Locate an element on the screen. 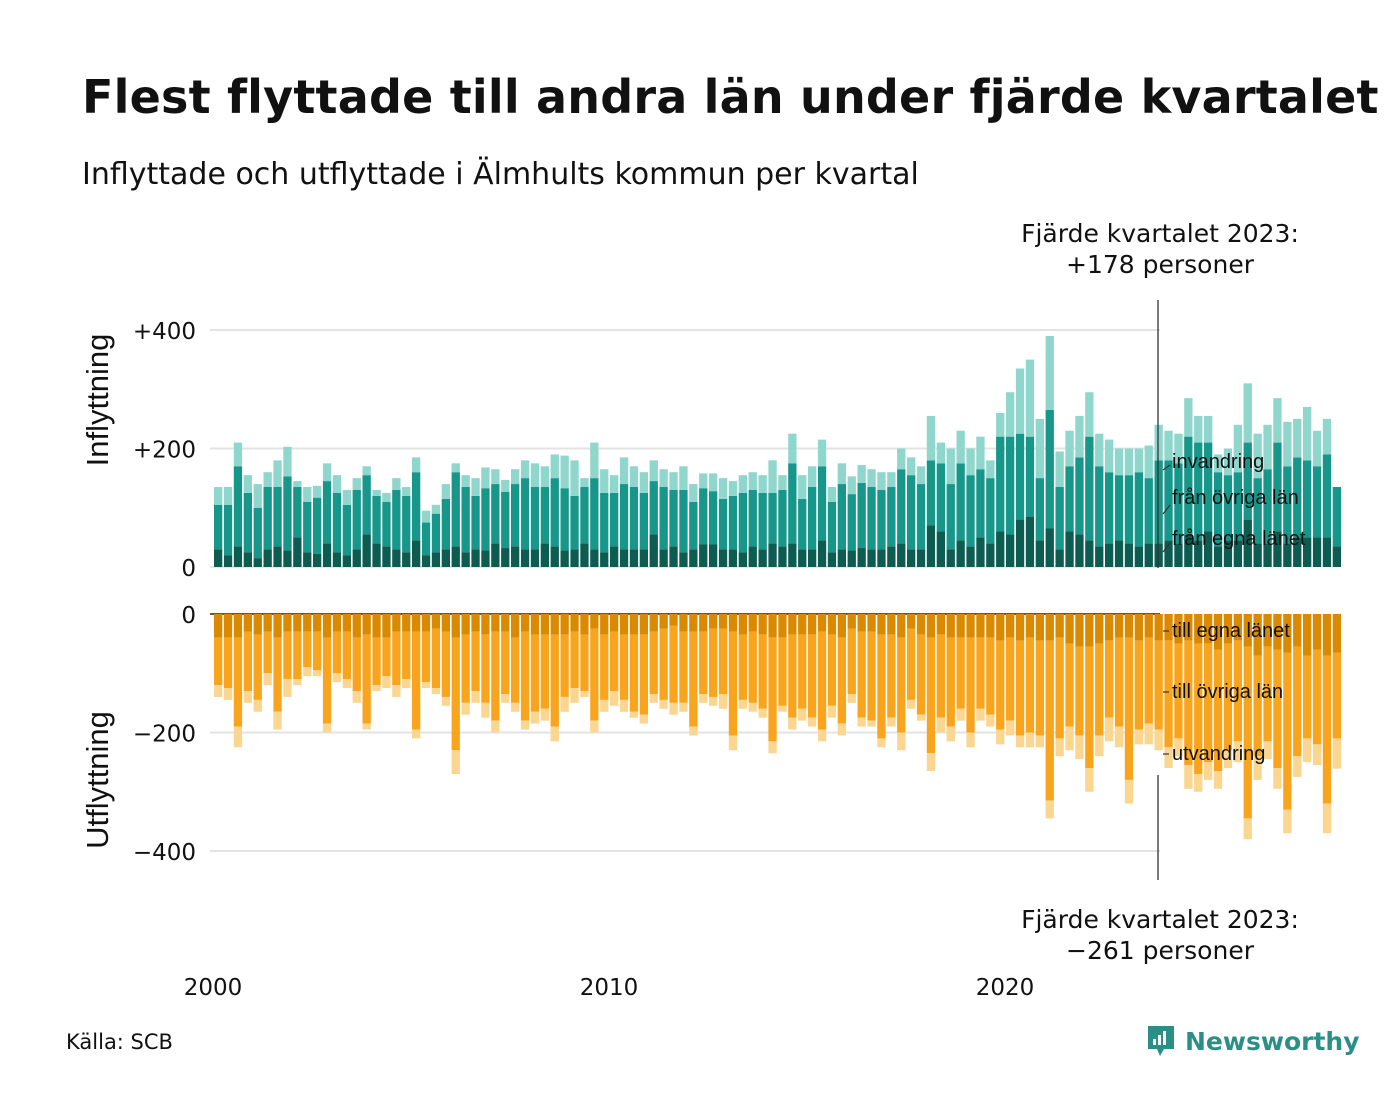 The width and height of the screenshot is (1400, 1120). series-label-leader is located at coordinates (1166, 509).